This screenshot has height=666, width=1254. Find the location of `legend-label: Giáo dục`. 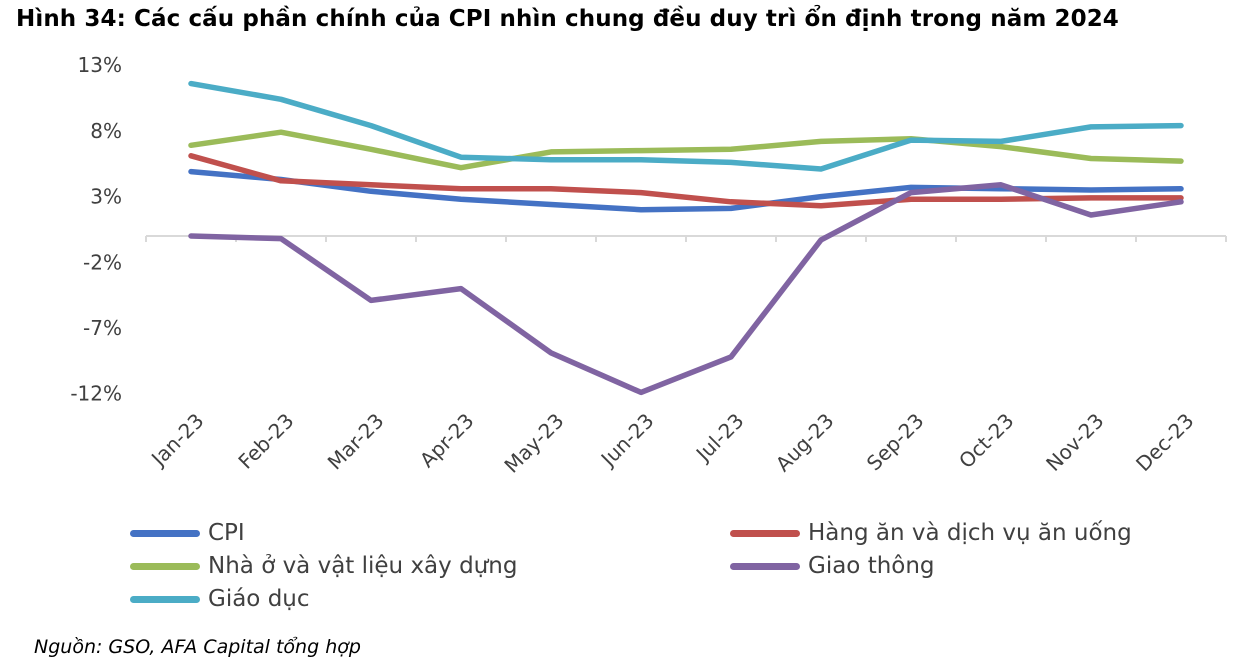

legend-label: Giáo dục is located at coordinates (259, 599).